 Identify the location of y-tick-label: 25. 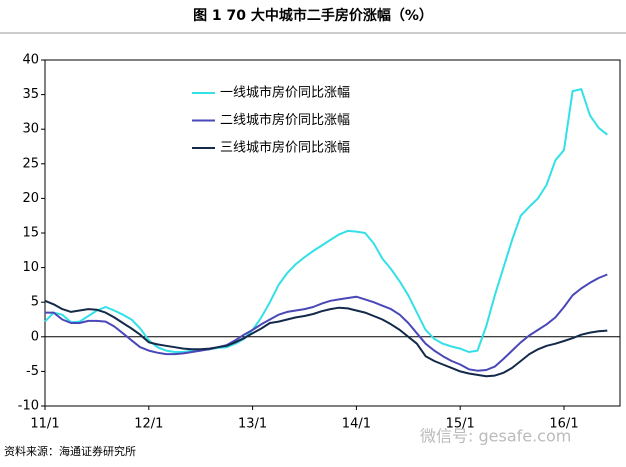
(30, 163).